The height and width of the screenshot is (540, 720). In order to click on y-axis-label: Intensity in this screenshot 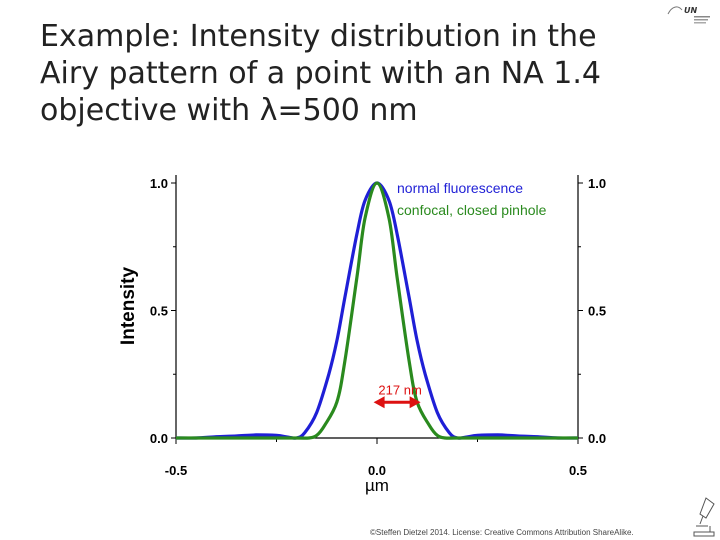, I will do `click(128, 306)`.